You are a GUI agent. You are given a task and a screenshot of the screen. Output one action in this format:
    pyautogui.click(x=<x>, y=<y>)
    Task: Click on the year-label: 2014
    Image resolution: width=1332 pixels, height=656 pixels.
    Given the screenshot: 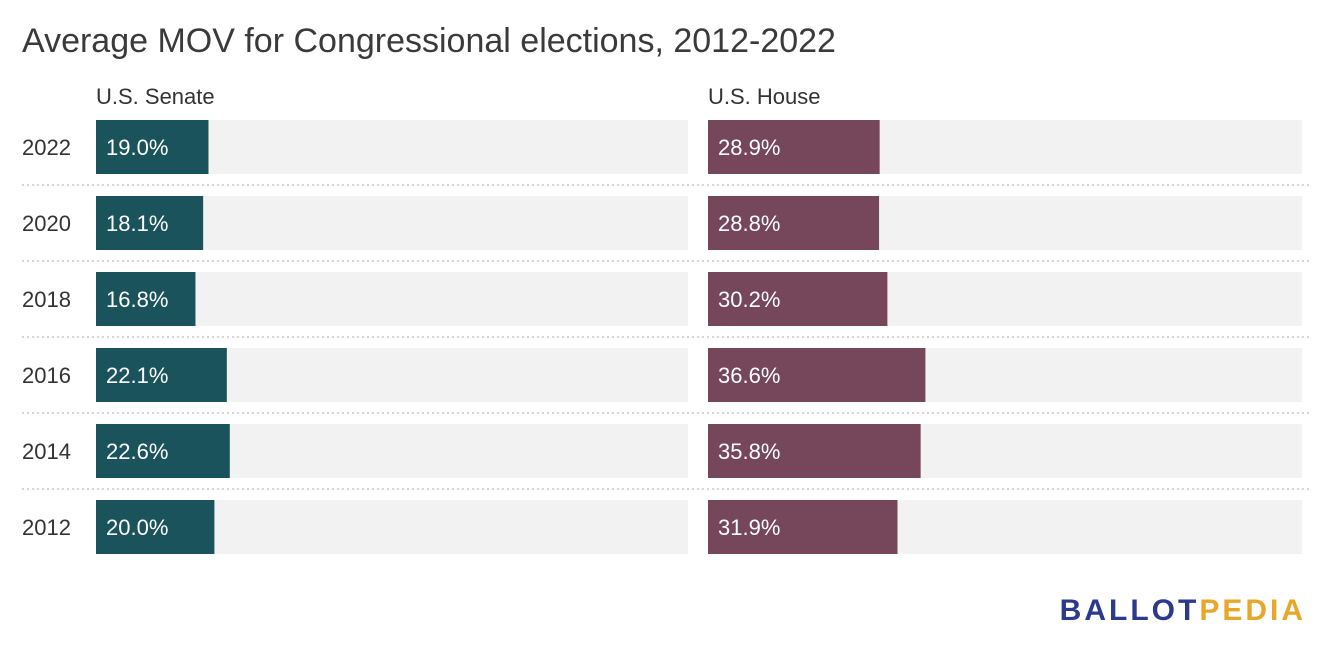 What is the action you would take?
    pyautogui.click(x=46, y=451)
    